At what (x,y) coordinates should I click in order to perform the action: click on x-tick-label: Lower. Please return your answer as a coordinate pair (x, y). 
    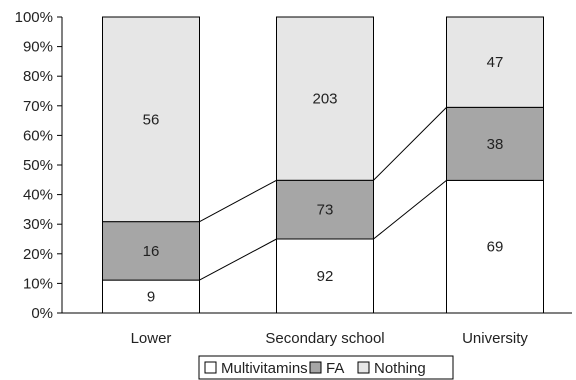
    Looking at the image, I should click on (151, 338).